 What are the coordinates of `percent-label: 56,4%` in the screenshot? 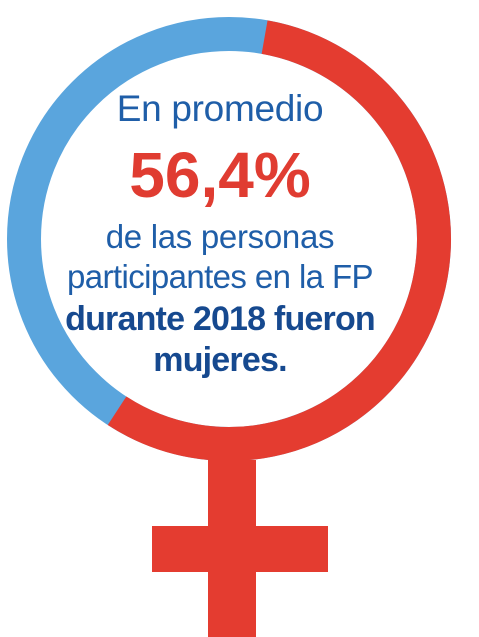 It's located at (220, 175).